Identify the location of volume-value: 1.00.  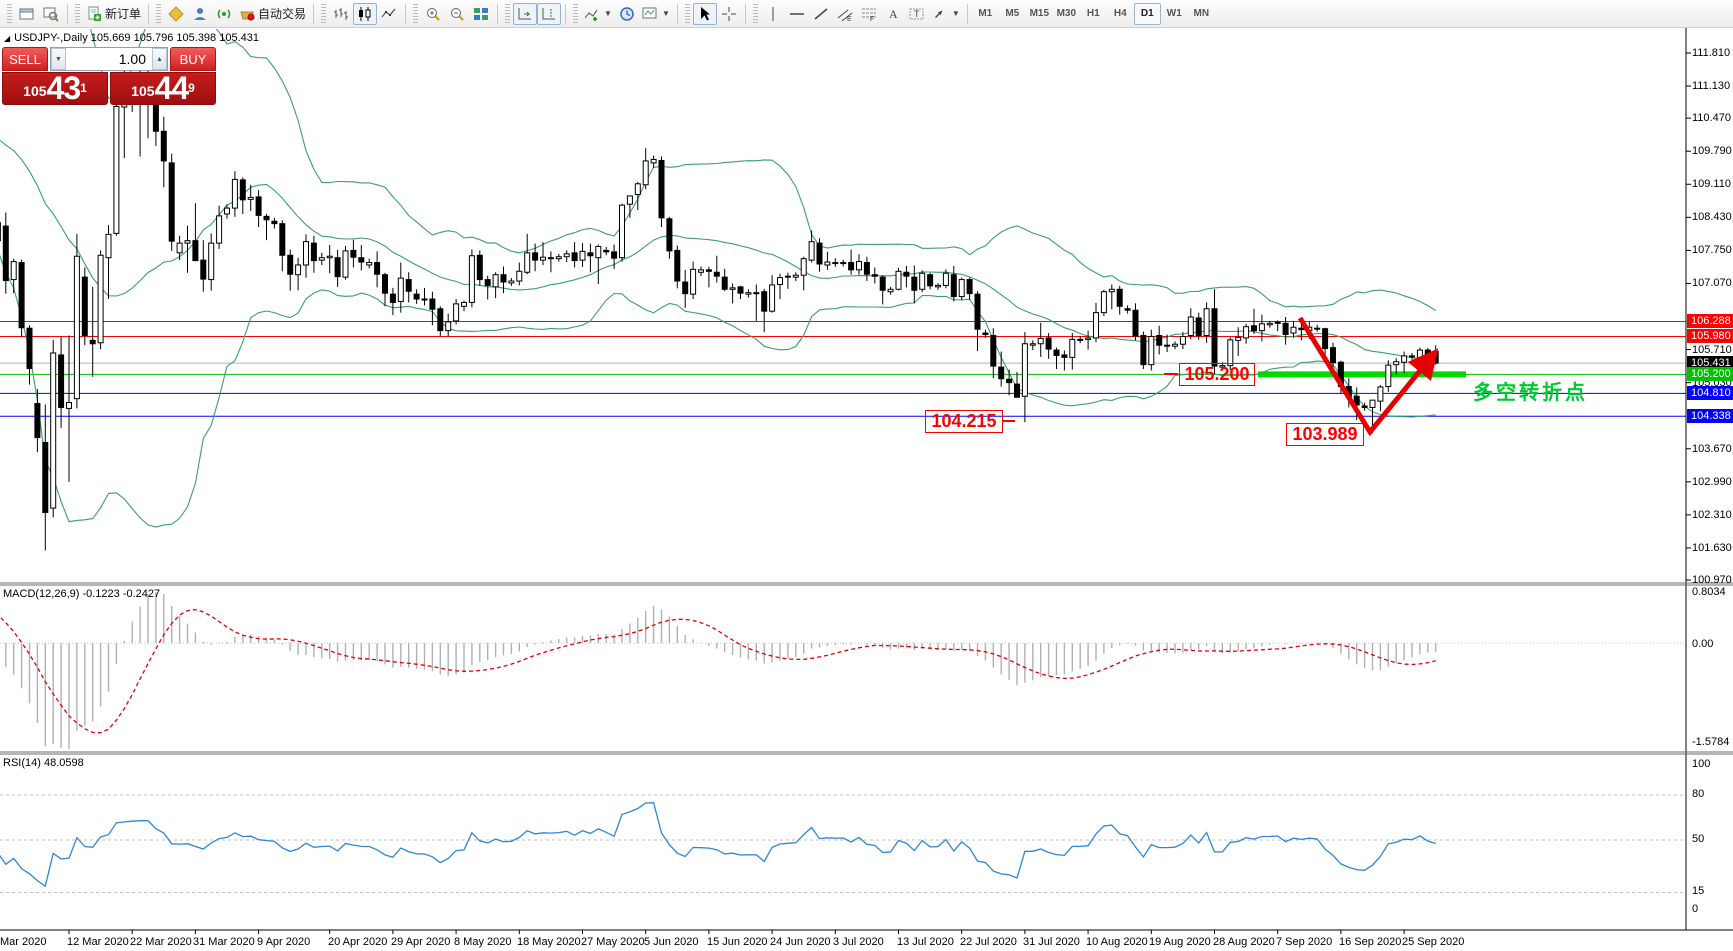
(132, 59).